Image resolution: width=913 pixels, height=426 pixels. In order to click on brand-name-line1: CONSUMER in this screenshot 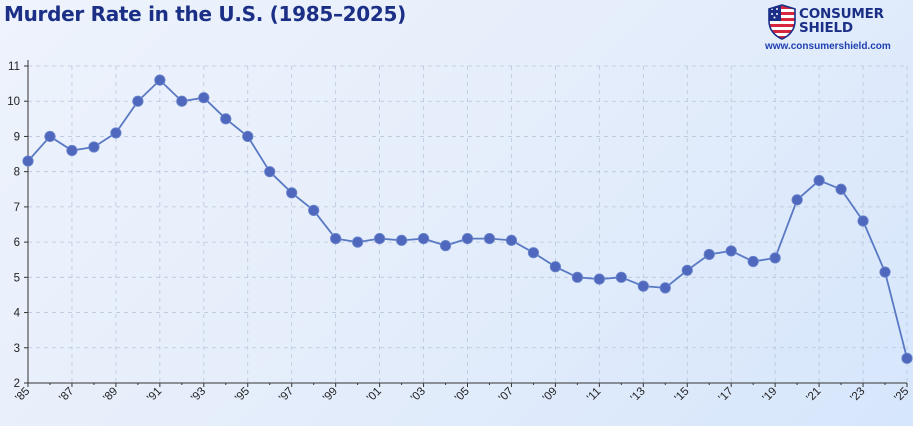, I will do `click(841, 14)`.